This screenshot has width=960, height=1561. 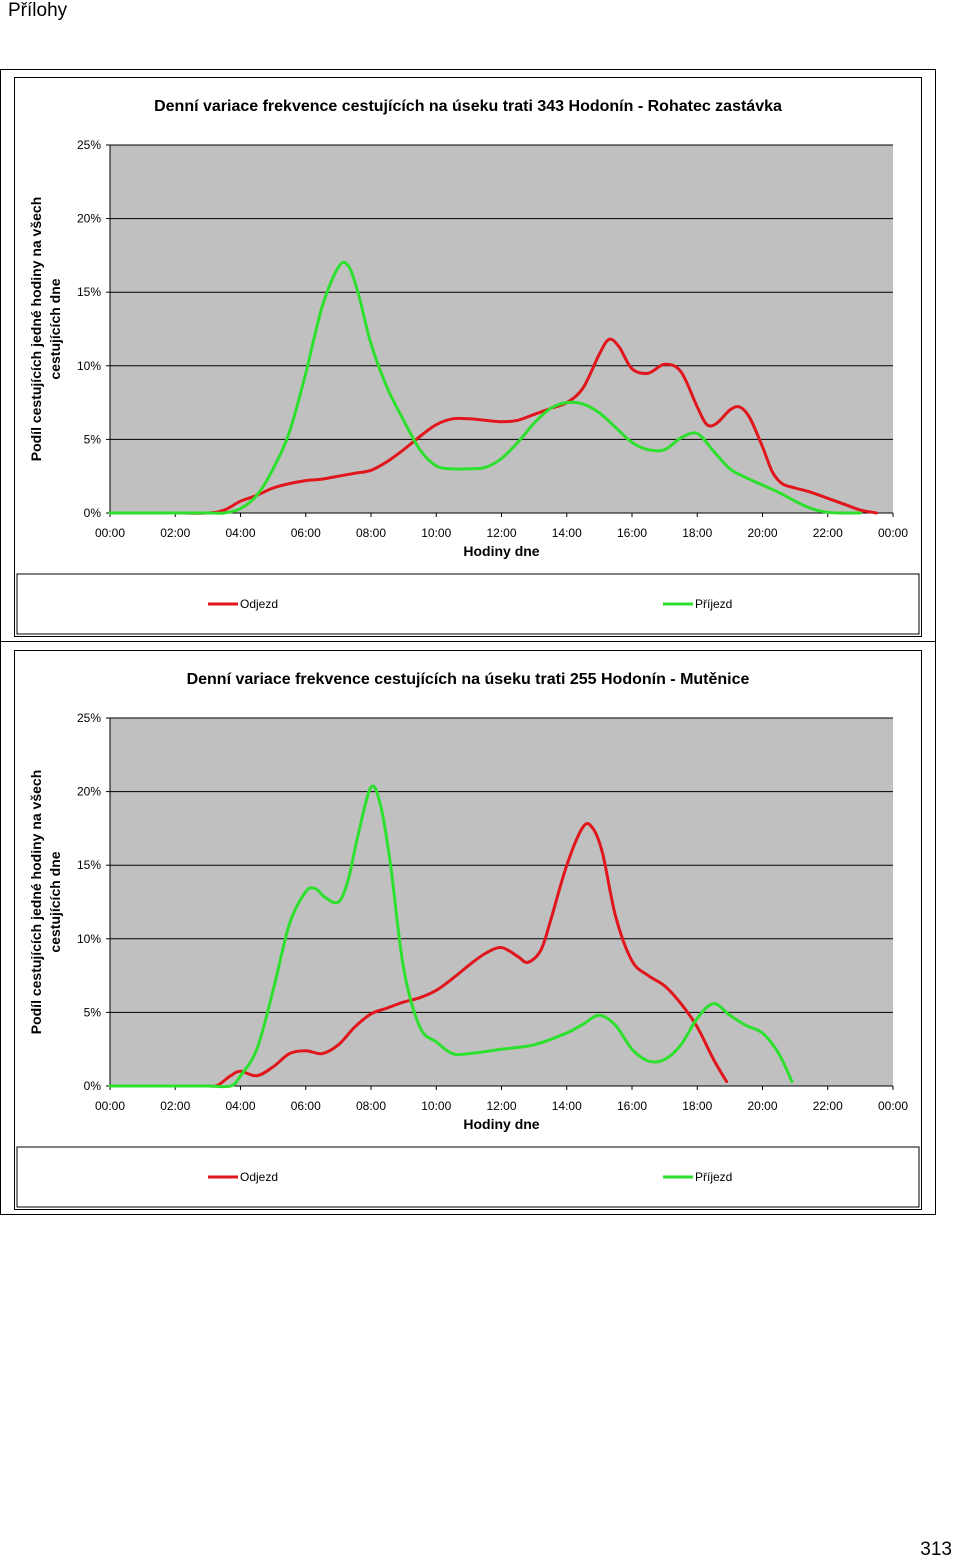 I want to click on row-divider, so click(x=468, y=641).